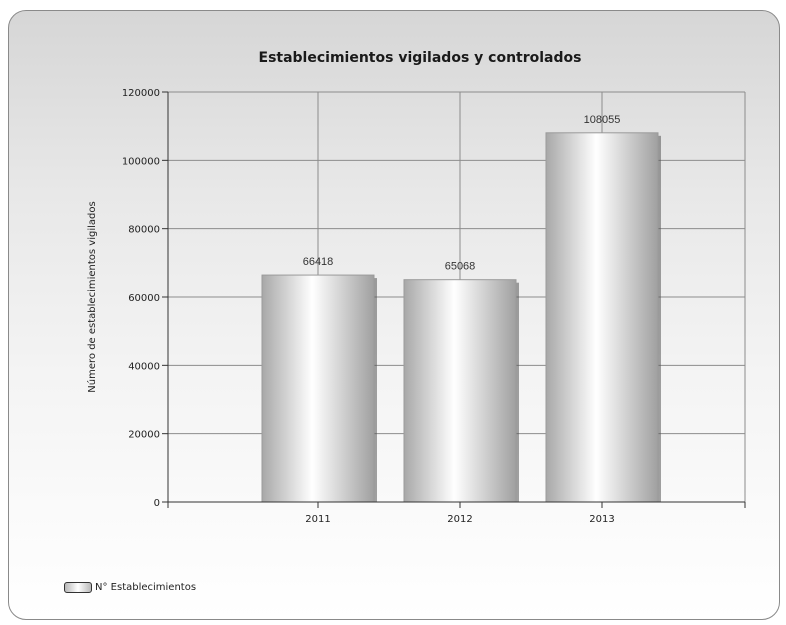 This screenshot has height=625, width=786. Describe the element at coordinates (146, 587) in the screenshot. I see `legend-label: N° Establecimientos` at that location.